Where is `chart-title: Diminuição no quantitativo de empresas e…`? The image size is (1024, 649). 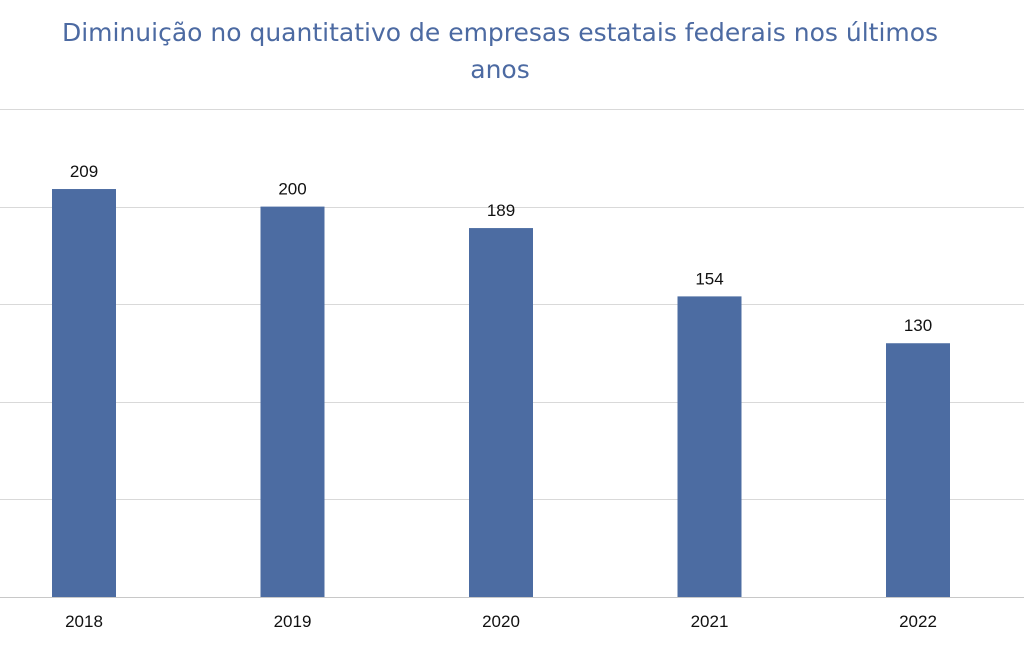 chart-title: Diminuição no quantitativo de empresas e… is located at coordinates (500, 51).